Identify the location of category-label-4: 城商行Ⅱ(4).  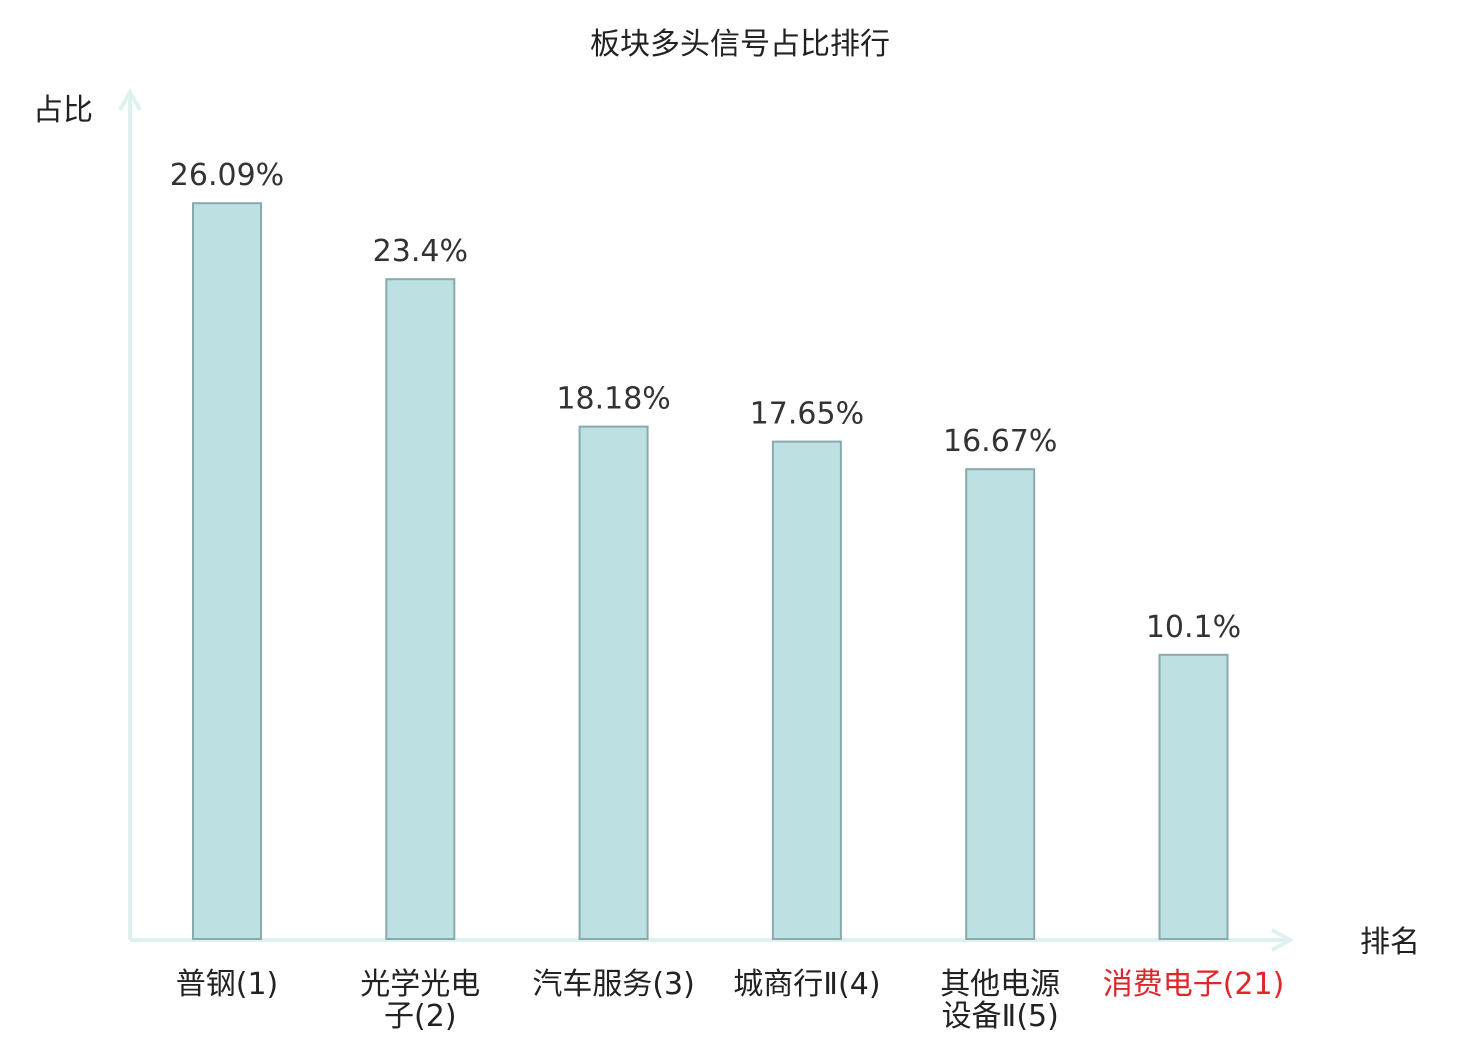
(806, 984).